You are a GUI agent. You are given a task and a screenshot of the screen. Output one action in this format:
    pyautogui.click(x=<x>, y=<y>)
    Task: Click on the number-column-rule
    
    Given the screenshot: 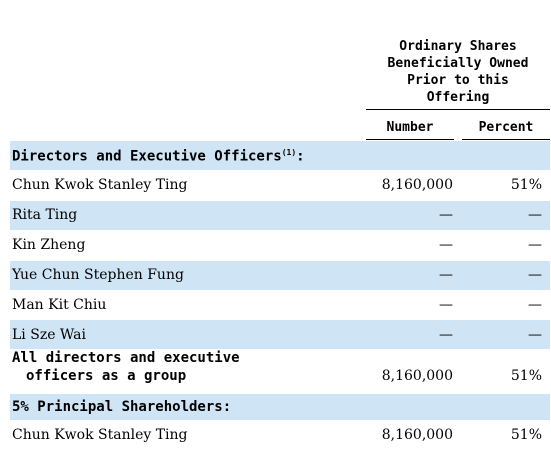 What is the action you would take?
    pyautogui.click(x=410, y=139)
    